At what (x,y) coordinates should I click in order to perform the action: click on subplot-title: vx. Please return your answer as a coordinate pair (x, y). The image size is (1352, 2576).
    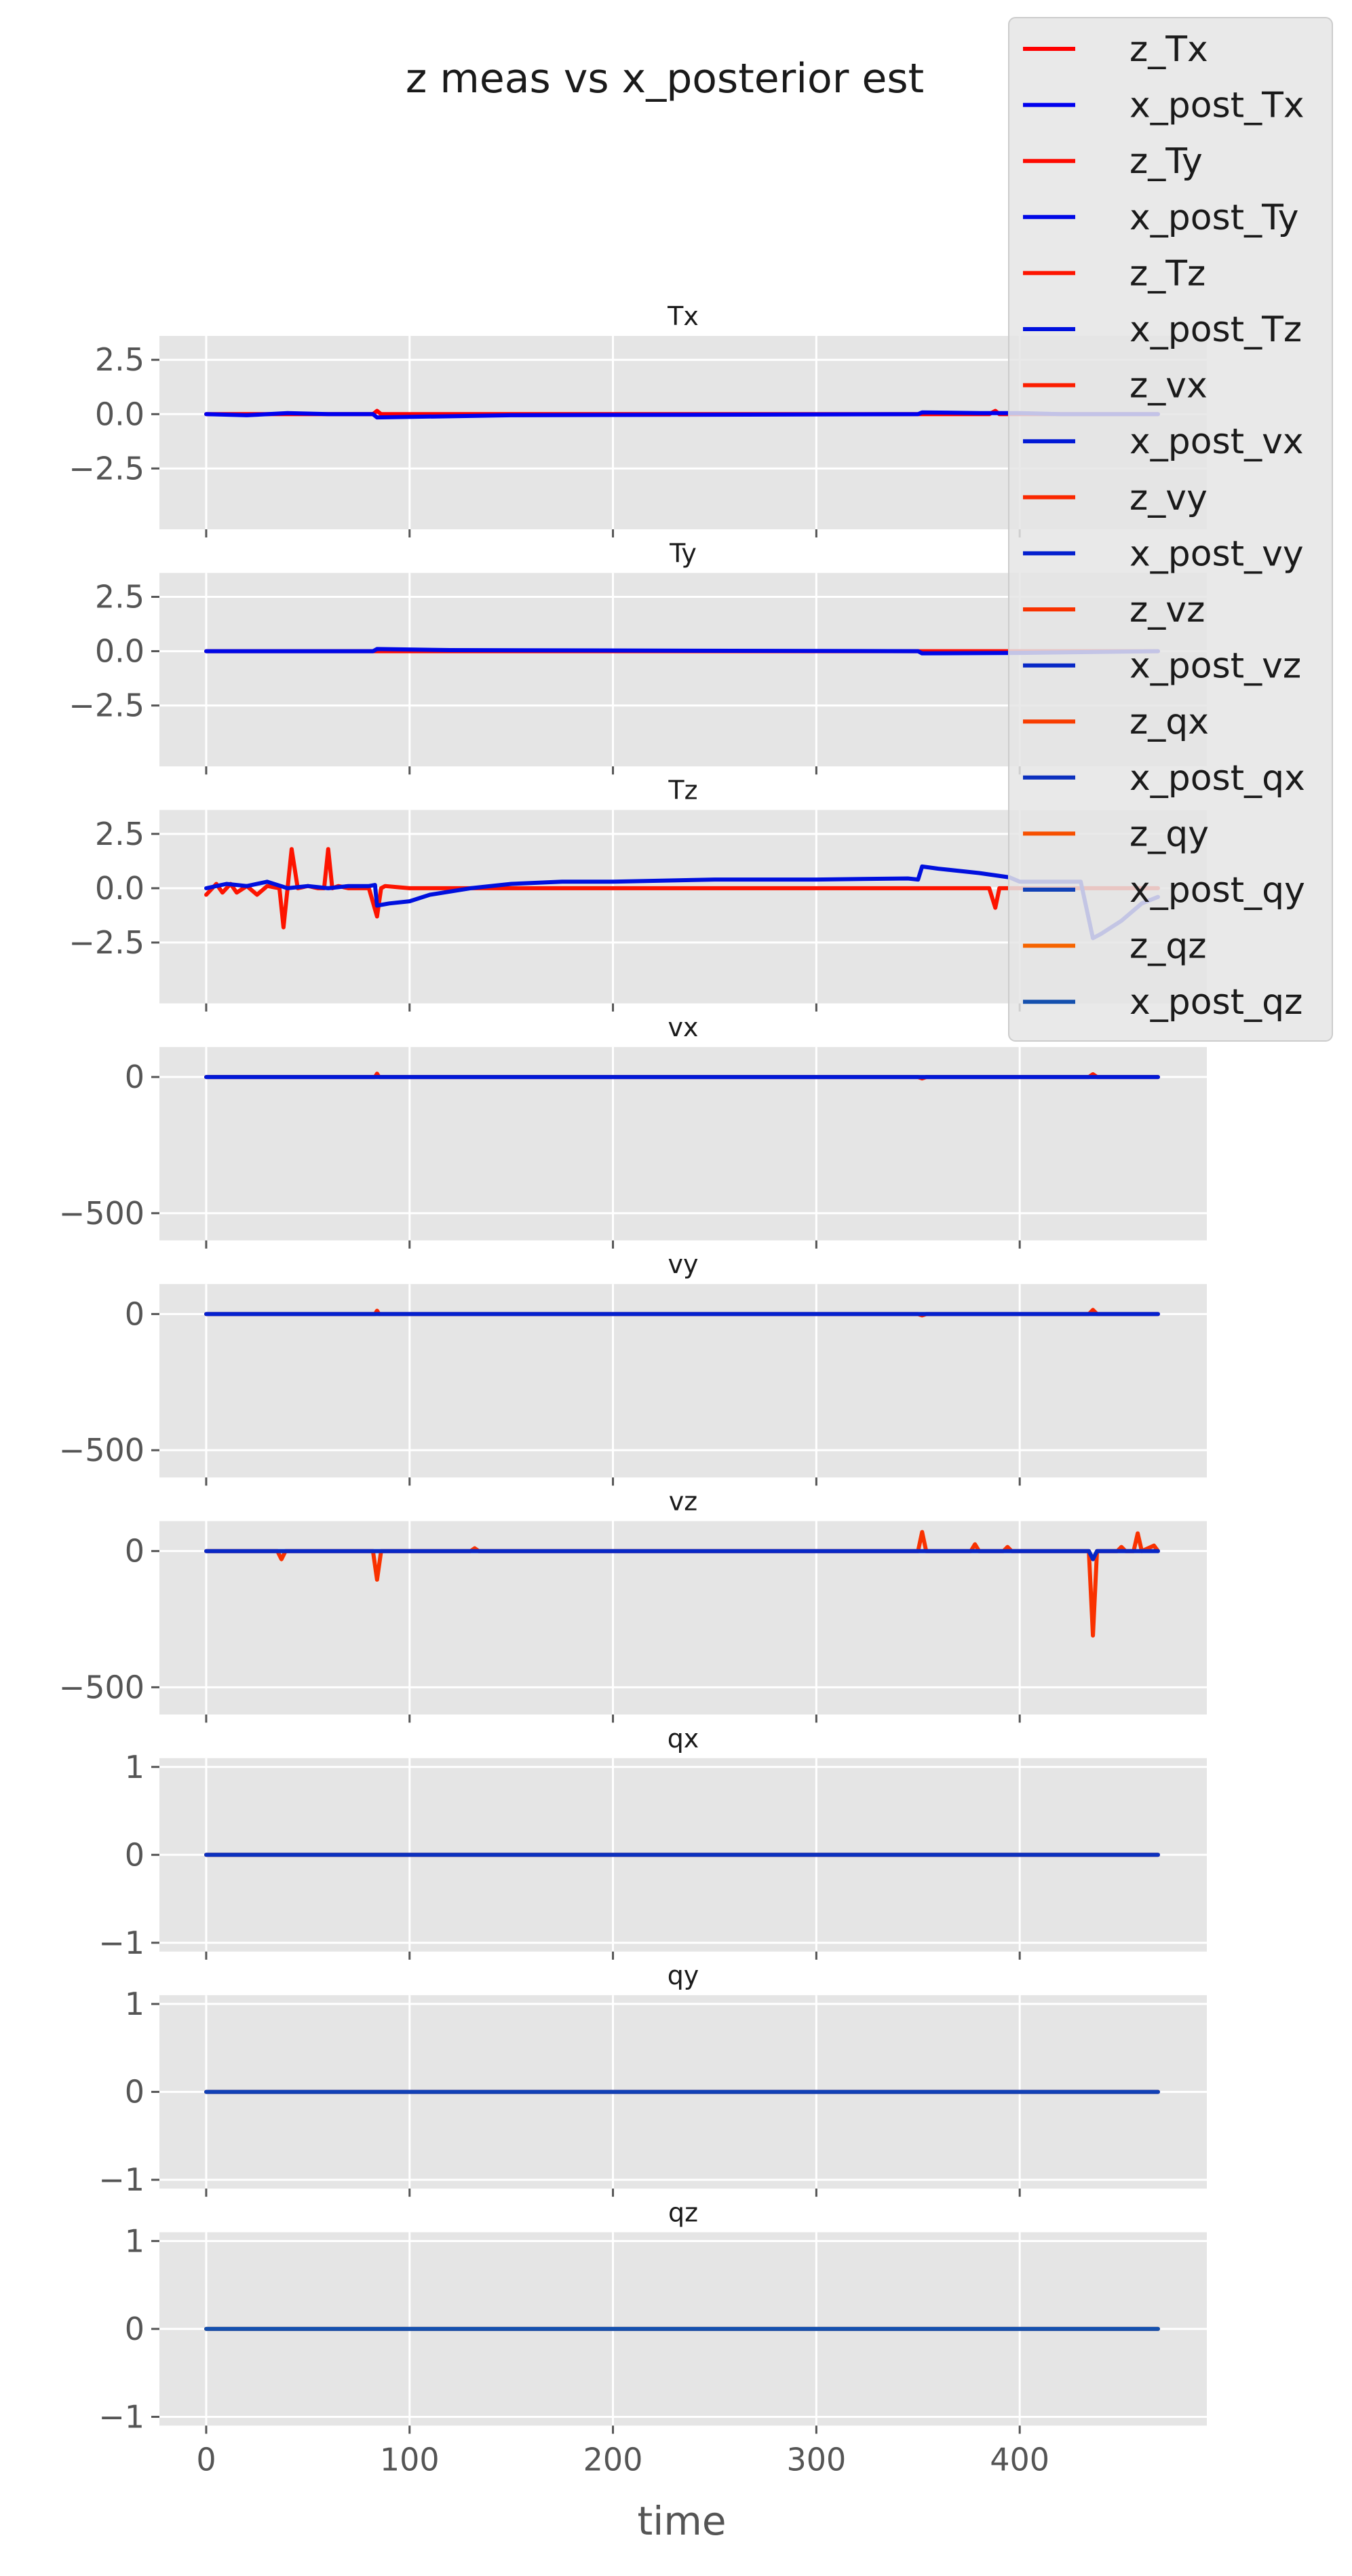
    Looking at the image, I should click on (683, 1027).